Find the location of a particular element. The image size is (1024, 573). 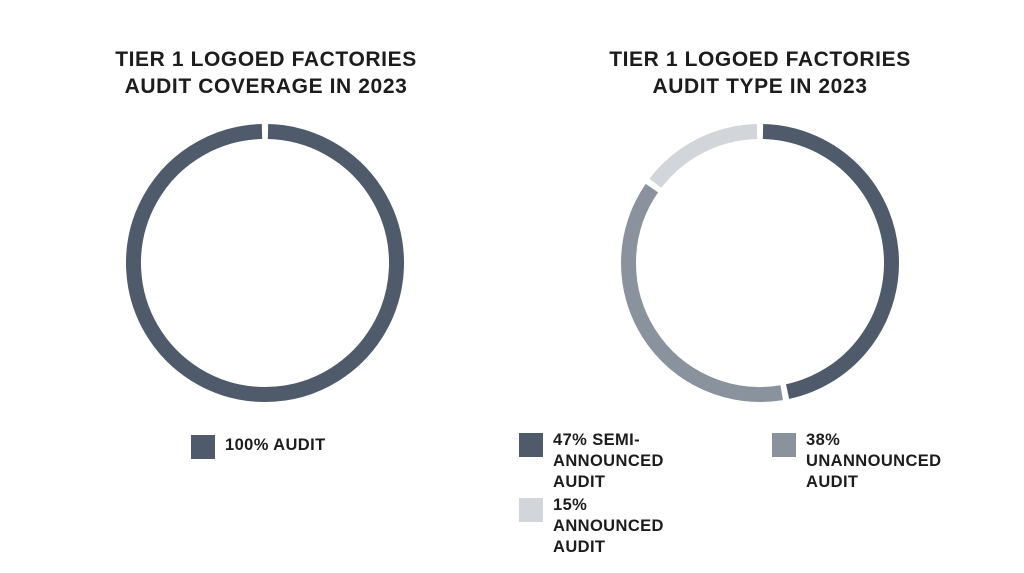

legend-label: 38% UNANNOUNCED AUDIT is located at coordinates (874, 461).